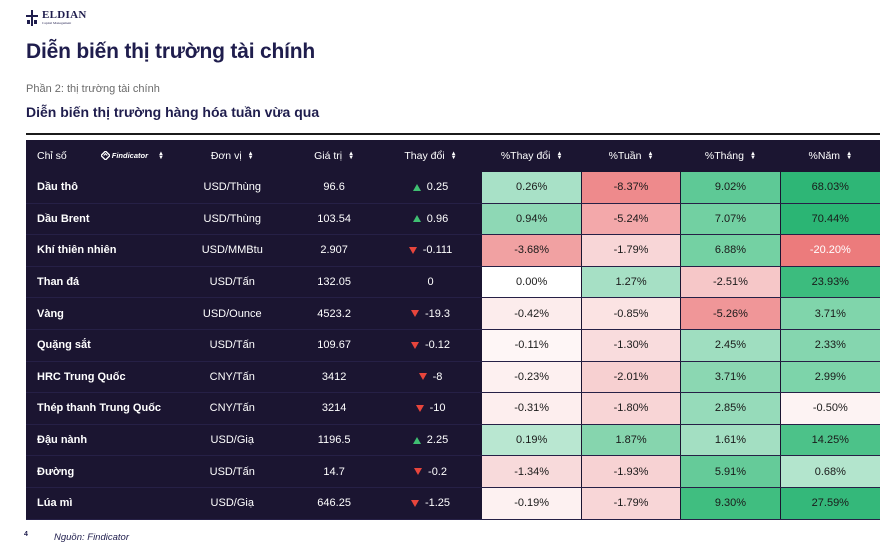 The image size is (894, 559). I want to click on row-change-value: -8, so click(437, 376).